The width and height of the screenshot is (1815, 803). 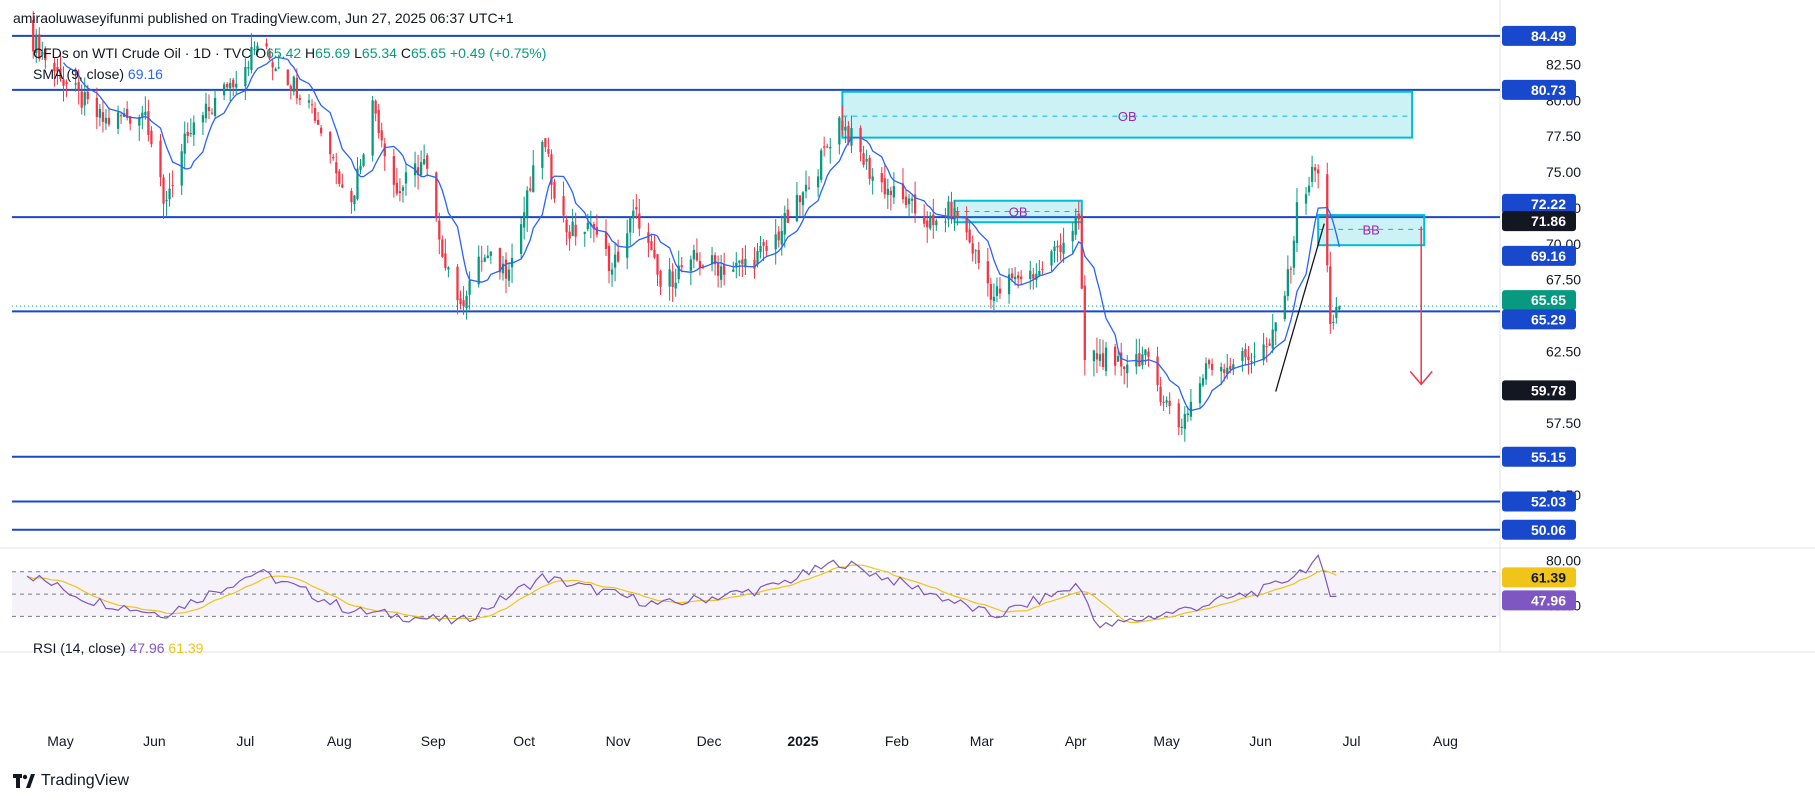 I want to click on zone-box, so click(x=1127, y=114).